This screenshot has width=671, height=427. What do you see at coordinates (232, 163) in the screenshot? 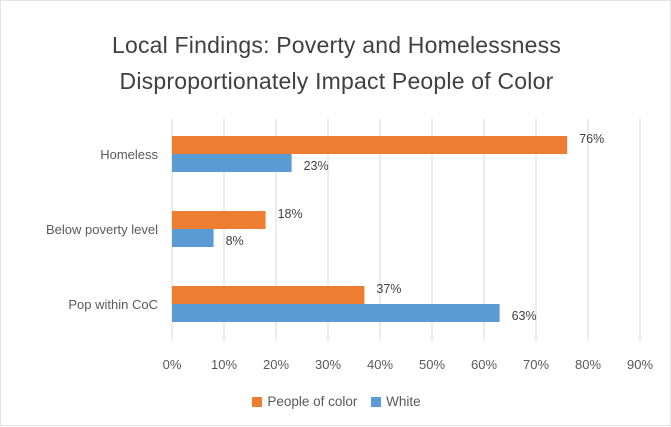
I see `bar-white-homeless` at bounding box center [232, 163].